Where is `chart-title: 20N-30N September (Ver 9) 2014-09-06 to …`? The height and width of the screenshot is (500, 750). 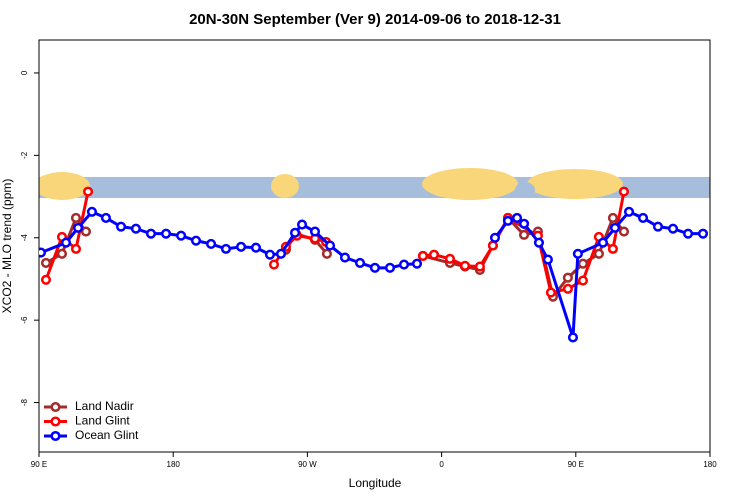
chart-title: 20N-30N September (Ver 9) 2014-09-06 to … is located at coordinates (375, 19).